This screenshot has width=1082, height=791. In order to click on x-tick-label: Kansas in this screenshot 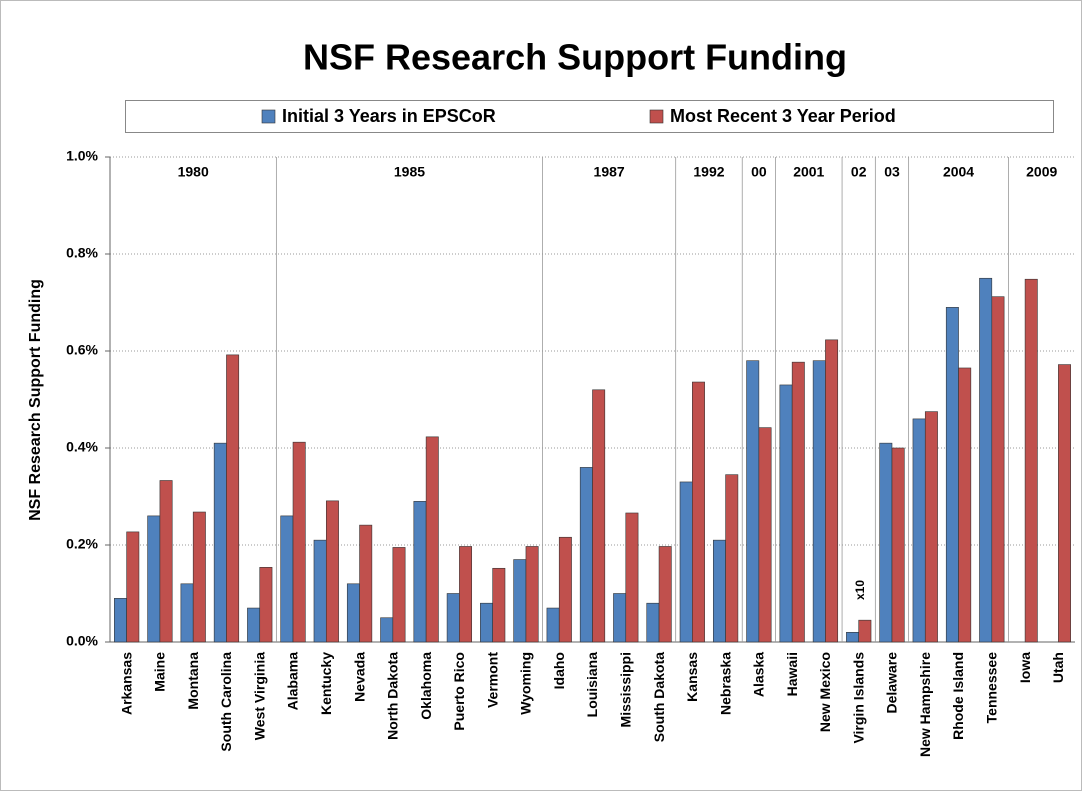, I will do `click(692, 677)`.